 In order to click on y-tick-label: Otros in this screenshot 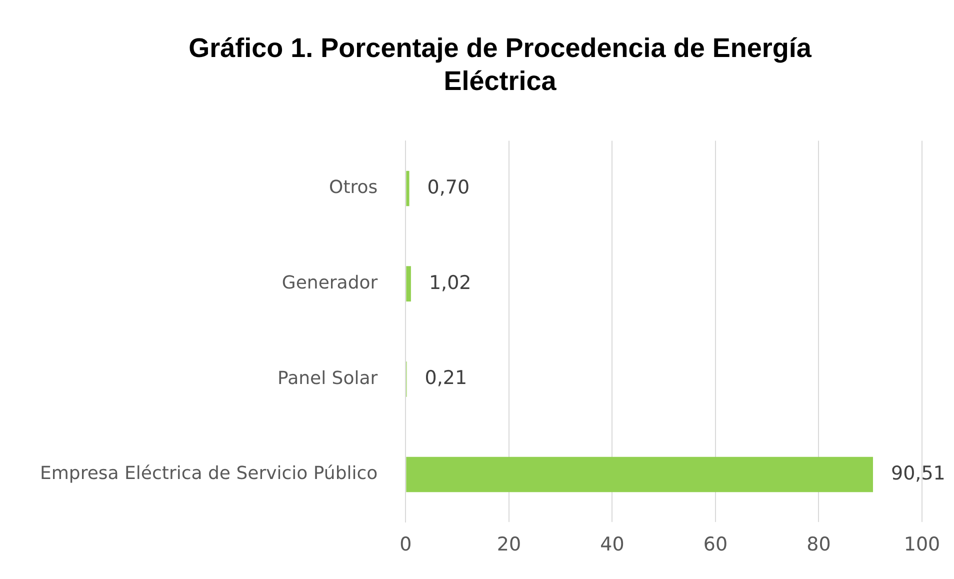, I will do `click(353, 187)`.